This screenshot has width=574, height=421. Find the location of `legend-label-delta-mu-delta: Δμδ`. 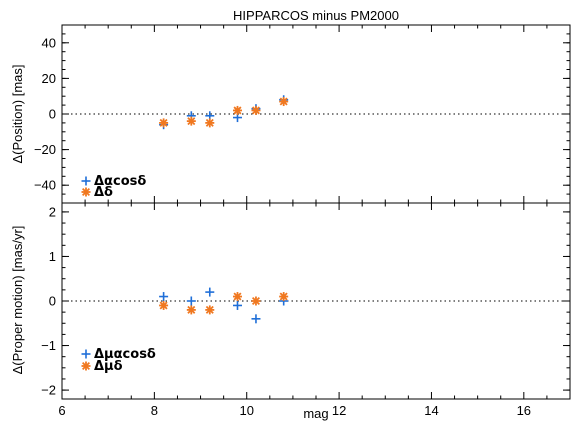

legend-label-delta-mu-delta: Δμδ is located at coordinates (108, 366).